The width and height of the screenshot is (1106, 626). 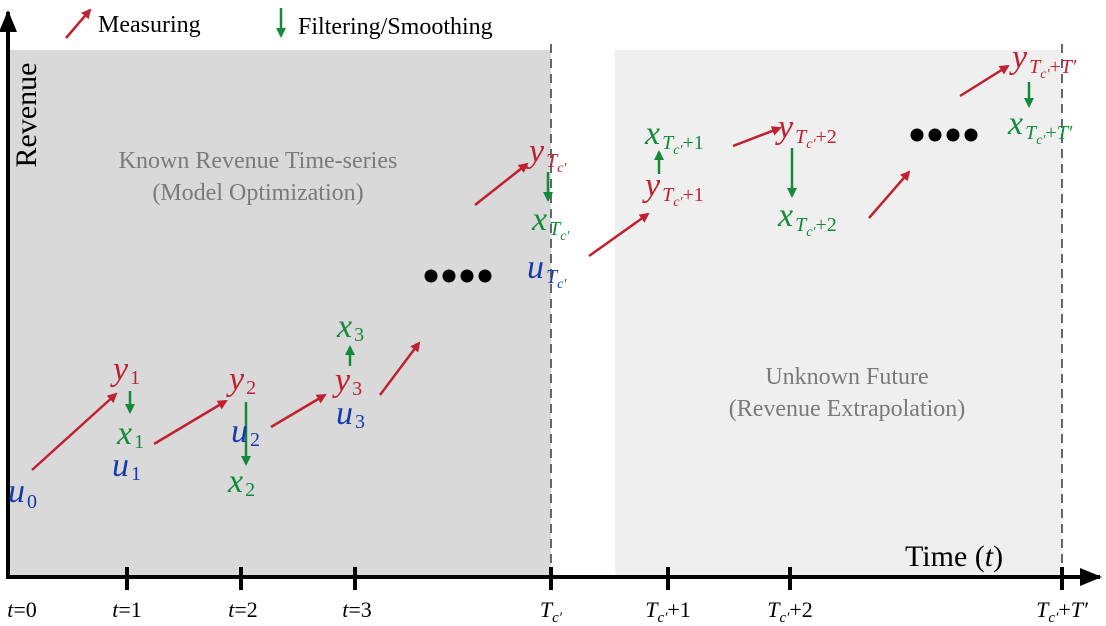 What do you see at coordinates (458, 276) in the screenshot?
I see `ellipsis-dots-known` at bounding box center [458, 276].